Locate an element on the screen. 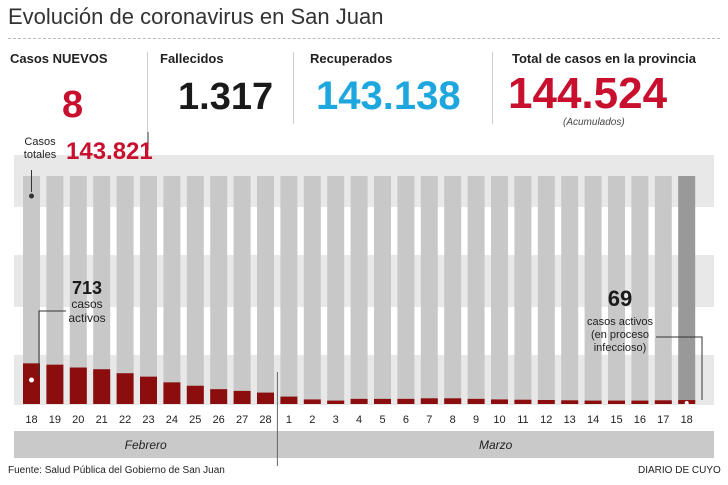 Image resolution: width=728 pixels, height=485 pixels. x-tick-label: 5 is located at coordinates (382, 420).